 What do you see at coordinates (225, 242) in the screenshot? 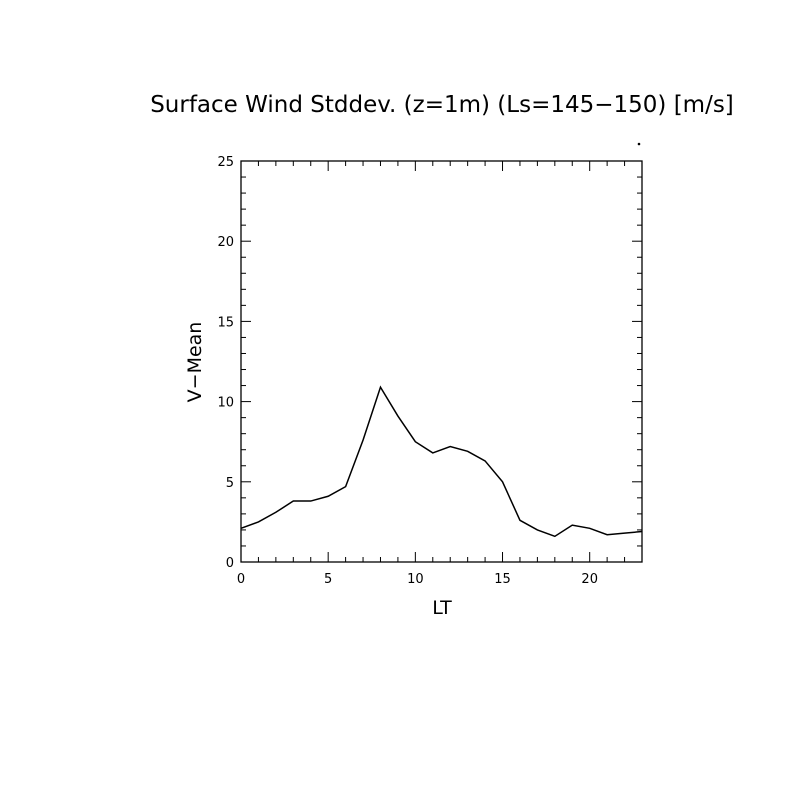
I see `y-tick-label: 20` at bounding box center [225, 242].